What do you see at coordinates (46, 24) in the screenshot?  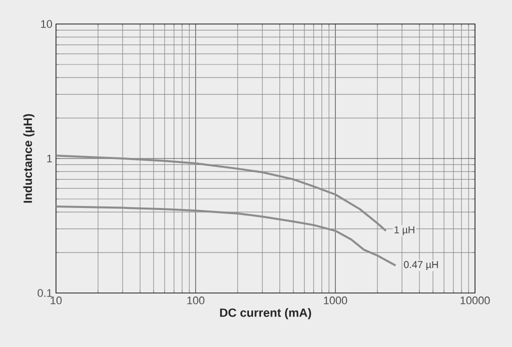 I see `y-tick-label: 10` at bounding box center [46, 24].